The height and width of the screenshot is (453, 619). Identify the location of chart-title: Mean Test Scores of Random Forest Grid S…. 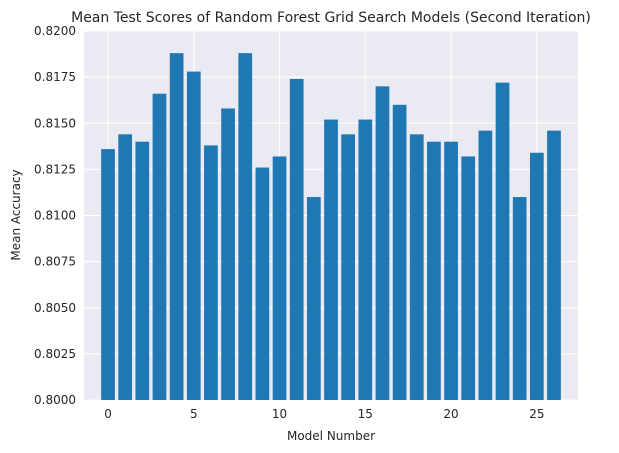
(331, 18).